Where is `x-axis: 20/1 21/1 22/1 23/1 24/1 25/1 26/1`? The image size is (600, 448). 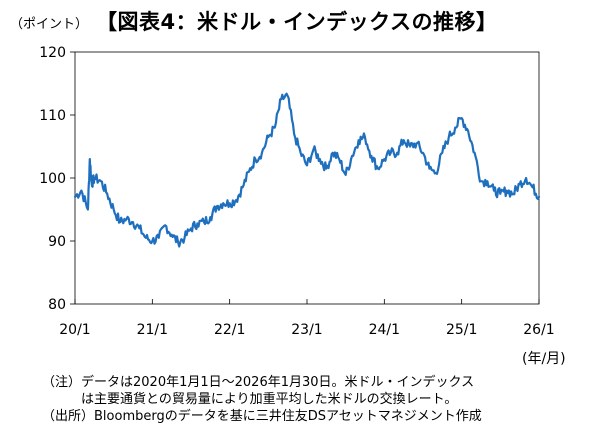 x-axis: 20/1 21/1 22/1 23/1 24/1 25/1 26/1 is located at coordinates (307, 318).